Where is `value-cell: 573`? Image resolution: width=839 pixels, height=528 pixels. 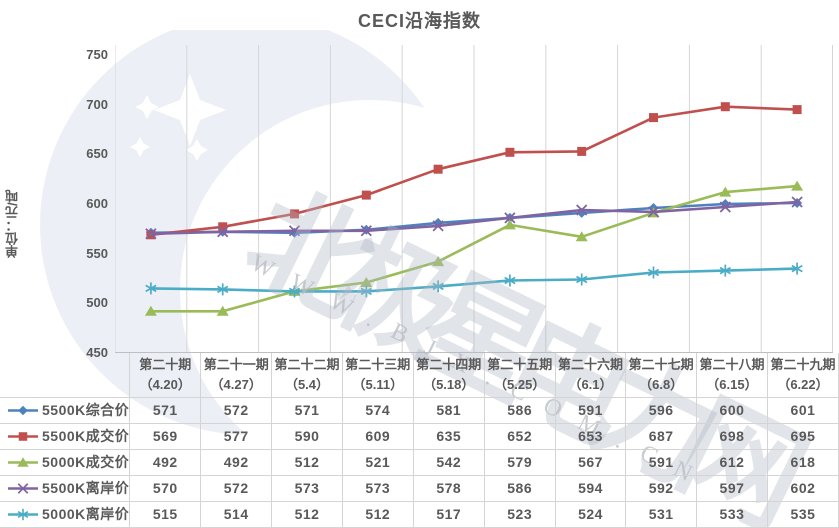 value-cell: 573 is located at coordinates (377, 488).